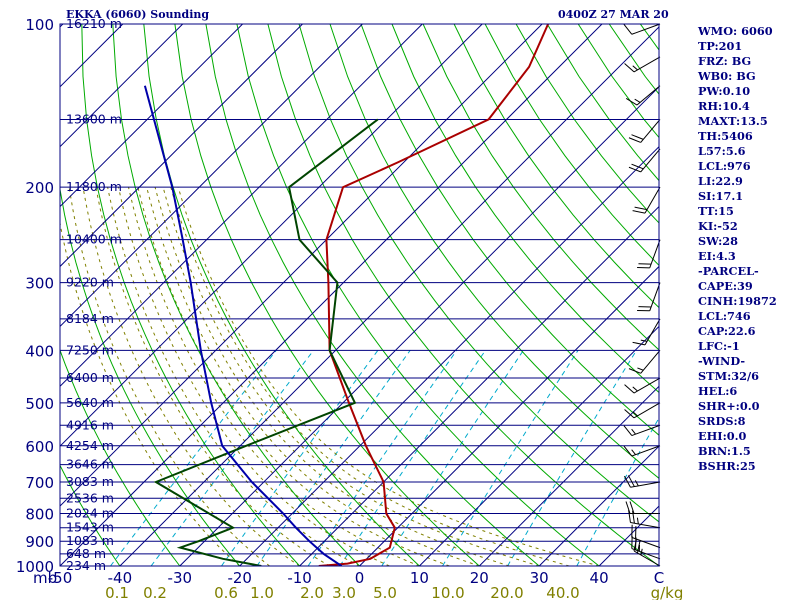  Describe the element at coordinates (90, 318) in the screenshot. I see `height-label: 8184 m` at that location.